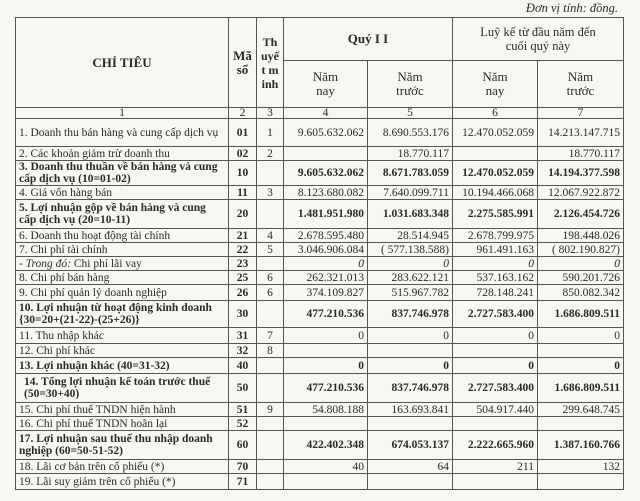  What do you see at coordinates (410, 314) in the screenshot?
I see `quarter-last-year-value: 837.746.978` at bounding box center [410, 314].